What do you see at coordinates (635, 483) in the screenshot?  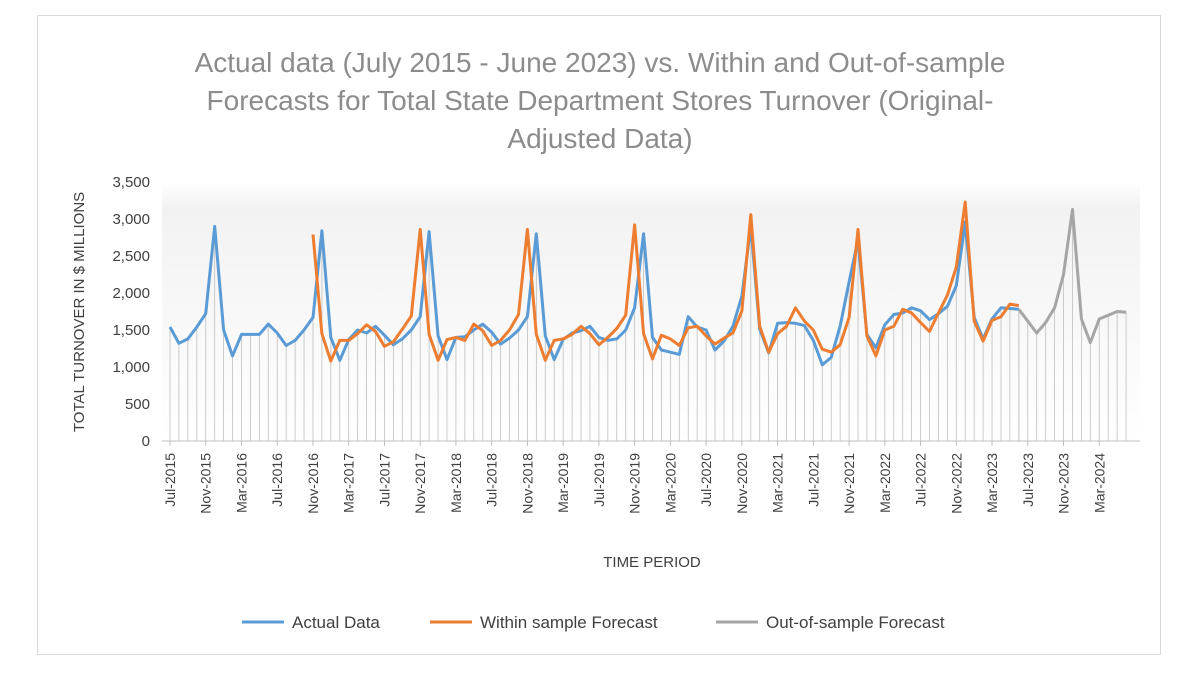 I see `x-tick-label: Nov-2019` at bounding box center [635, 483].